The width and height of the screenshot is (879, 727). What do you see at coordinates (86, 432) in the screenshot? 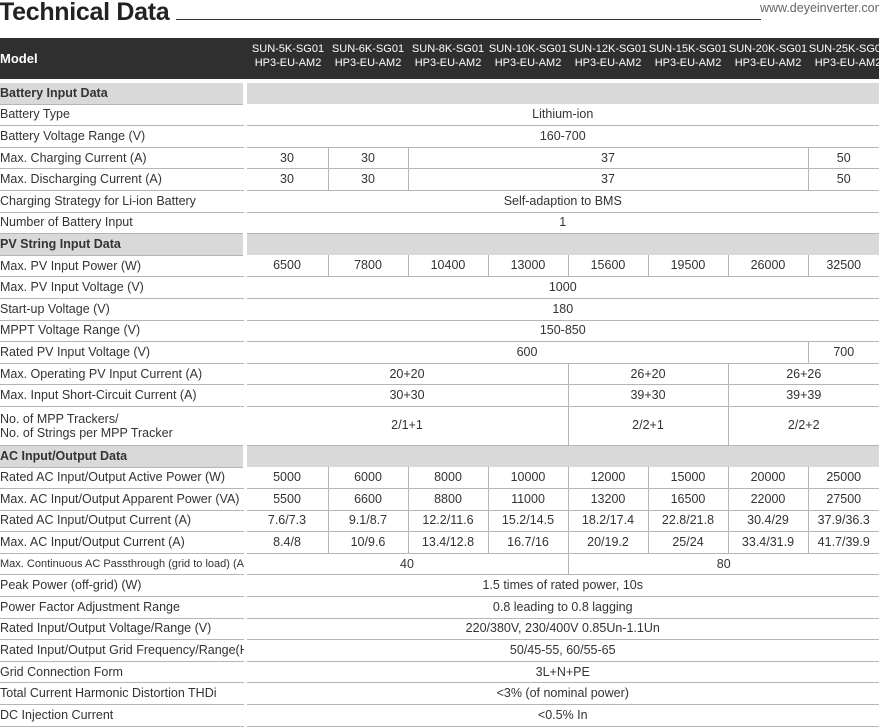
I see `row-label-line: No. of Strings per MPP Tracker` at bounding box center [86, 432].